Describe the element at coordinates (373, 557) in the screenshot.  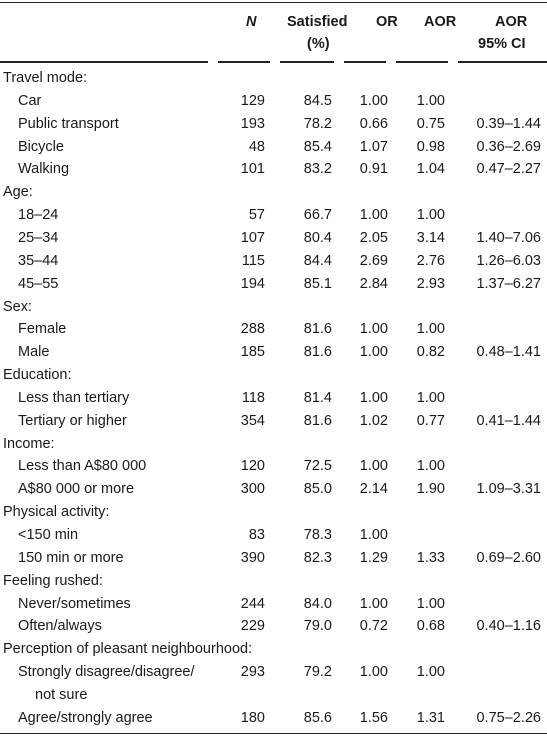
I see `or-cell: 1.29` at that location.